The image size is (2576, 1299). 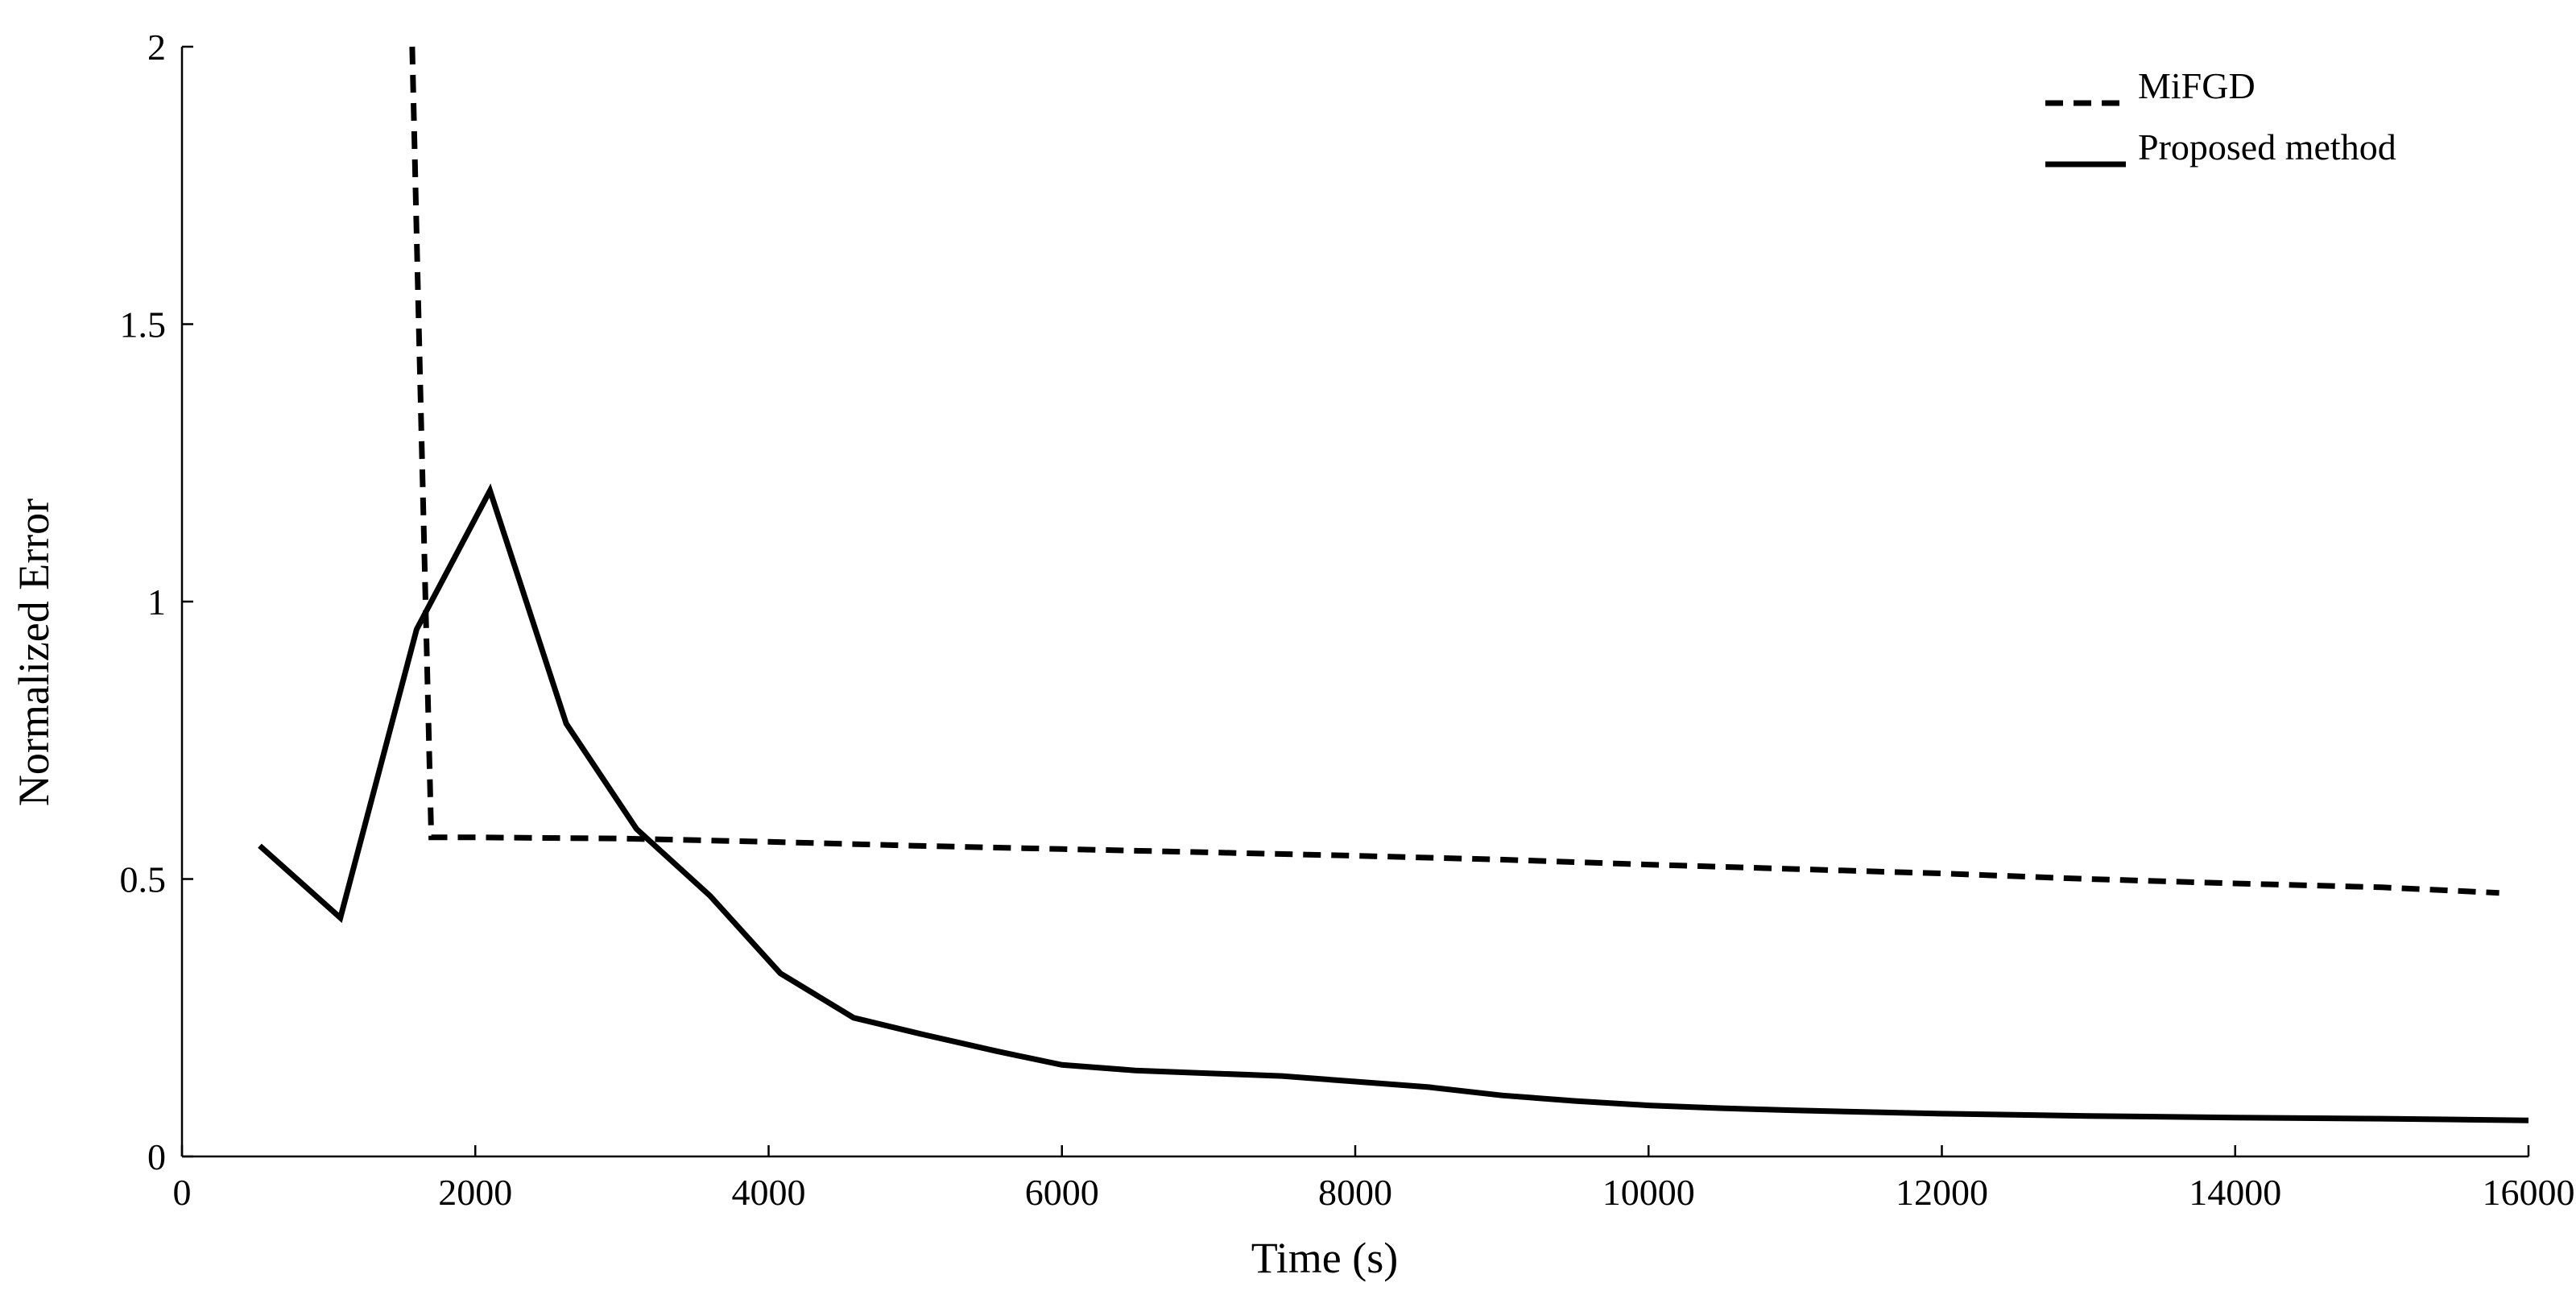 What do you see at coordinates (1325, 1258) in the screenshot?
I see `x-axis-label: Time (s)` at bounding box center [1325, 1258].